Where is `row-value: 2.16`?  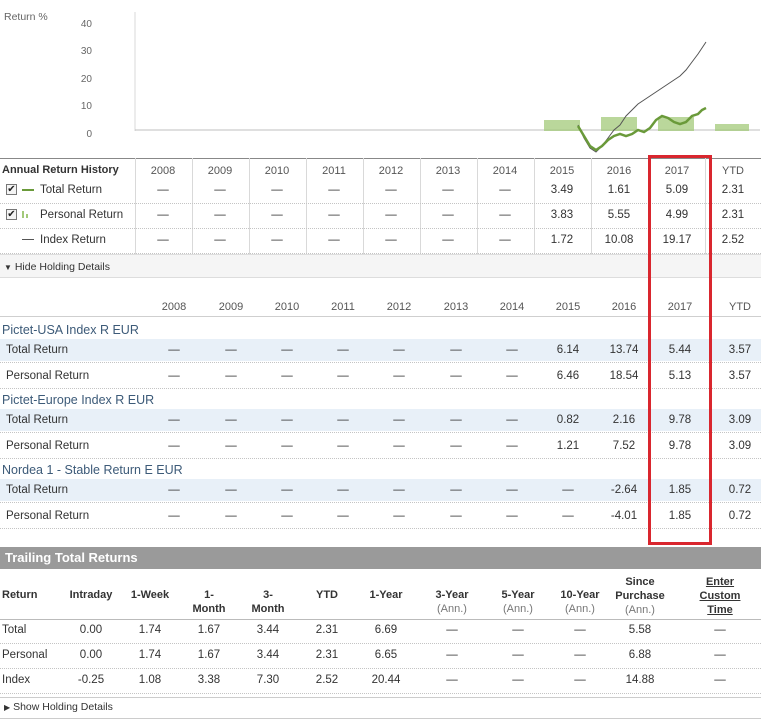 row-value: 2.16 is located at coordinates (624, 420).